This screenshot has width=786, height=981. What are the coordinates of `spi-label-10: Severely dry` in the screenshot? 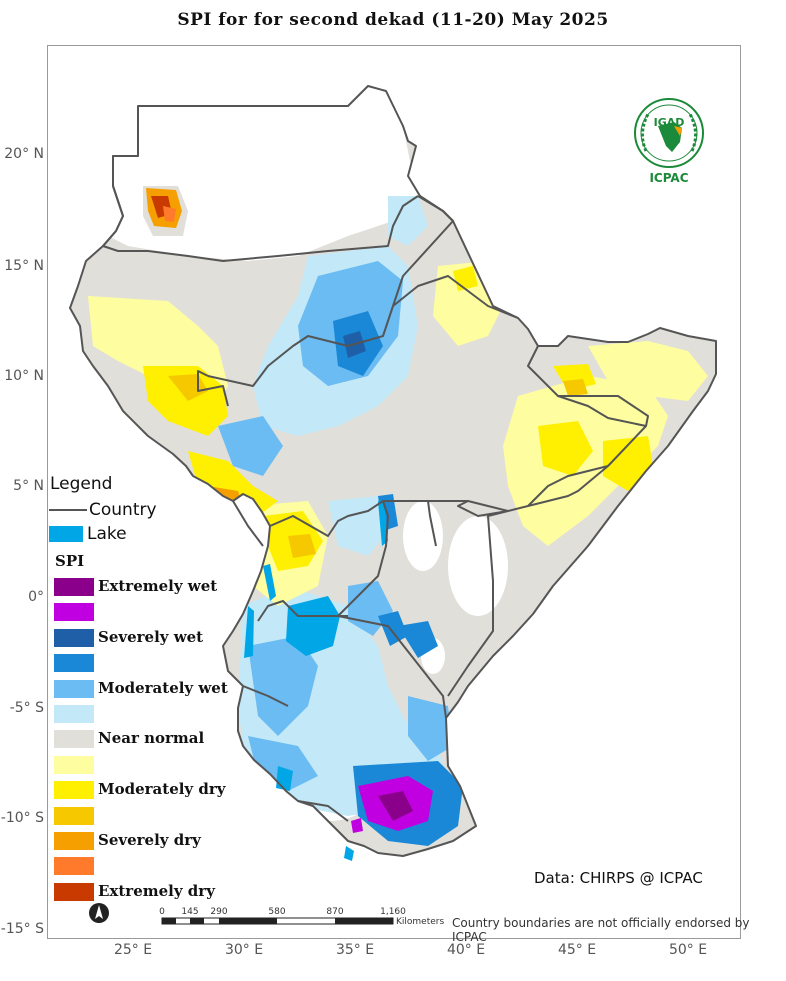 It's located at (149, 840).